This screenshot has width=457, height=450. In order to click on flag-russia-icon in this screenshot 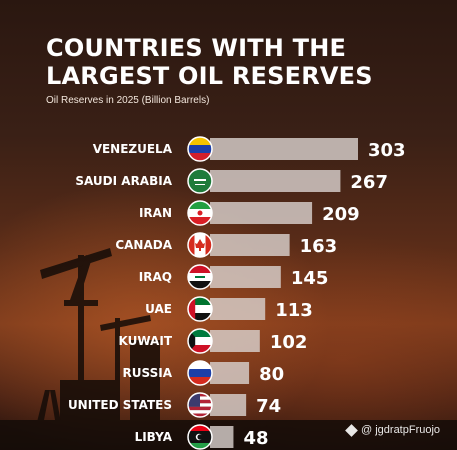, I will do `click(200, 373)`.